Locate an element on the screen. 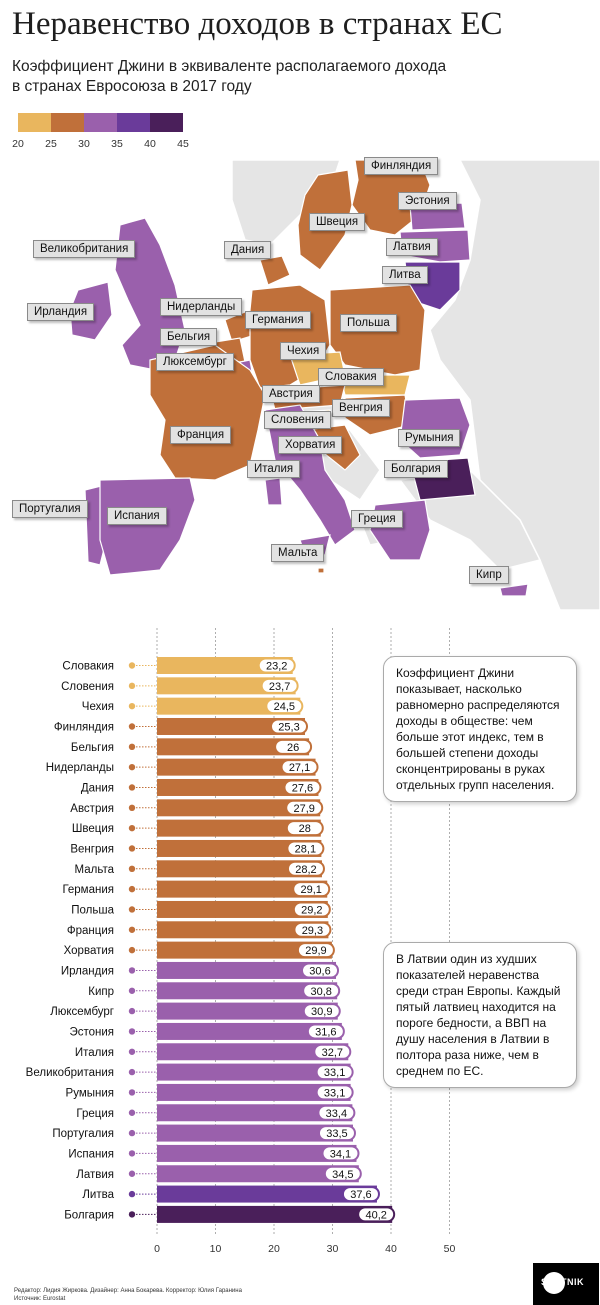  map-region-cyprus is located at coordinates (514, 590).